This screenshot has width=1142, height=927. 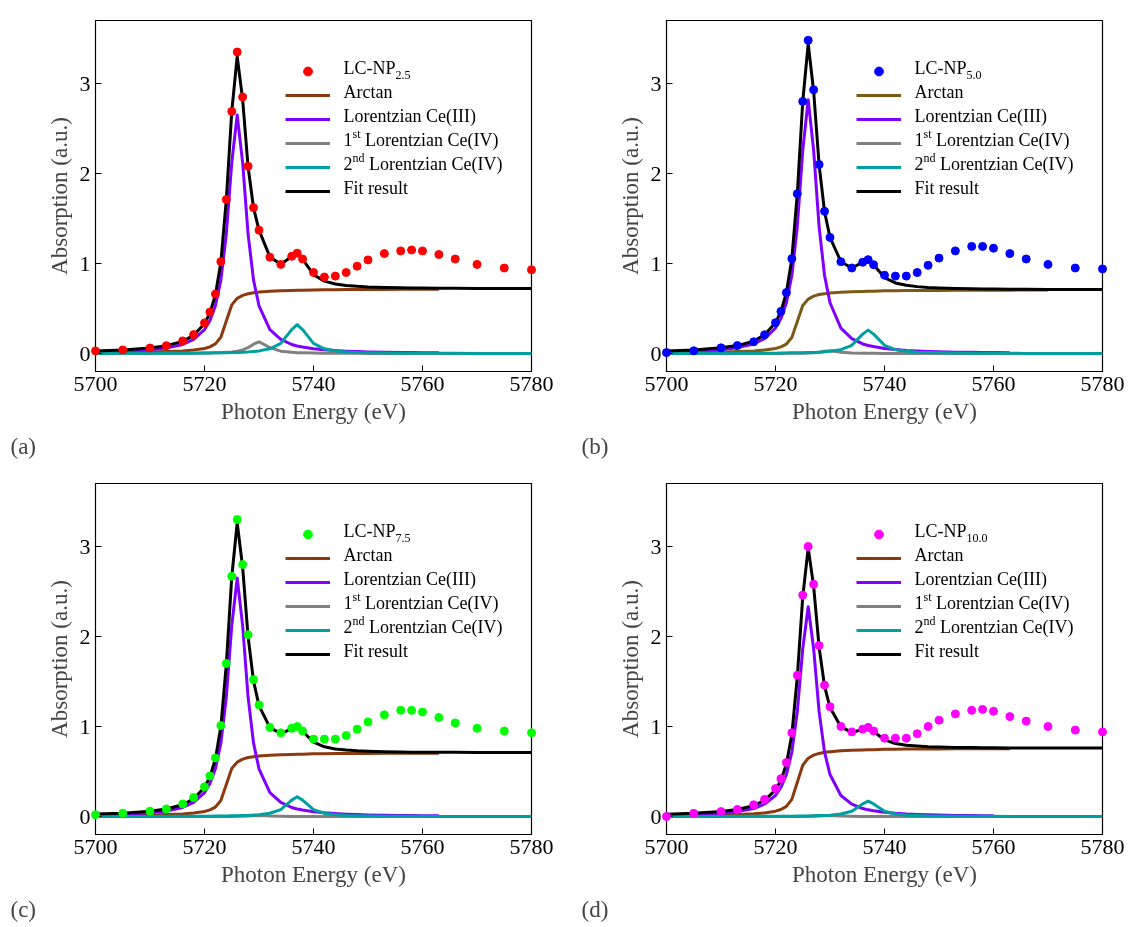 I want to click on text: (a), so click(x=23, y=446).